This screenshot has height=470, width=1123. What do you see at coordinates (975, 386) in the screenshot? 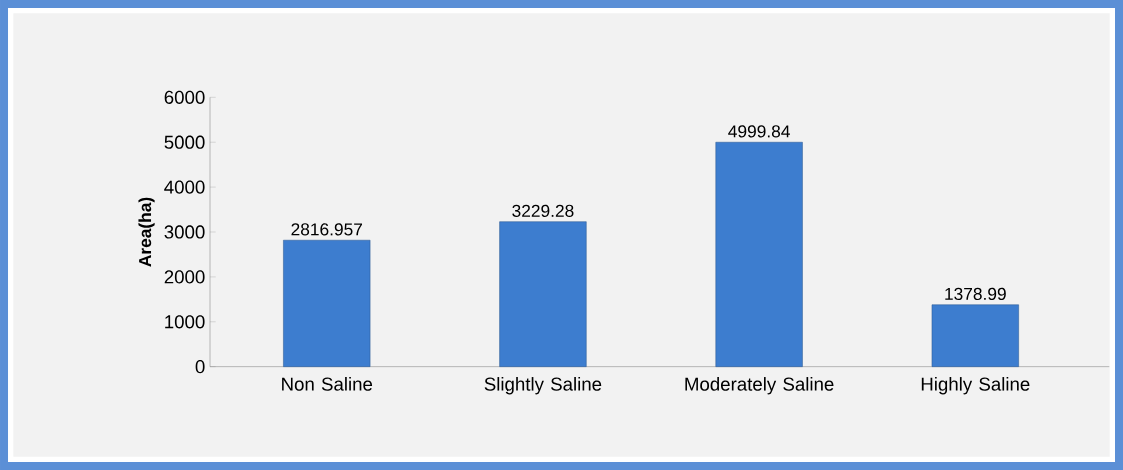
I see `x-tick-label: Highly Saline` at bounding box center [975, 386].